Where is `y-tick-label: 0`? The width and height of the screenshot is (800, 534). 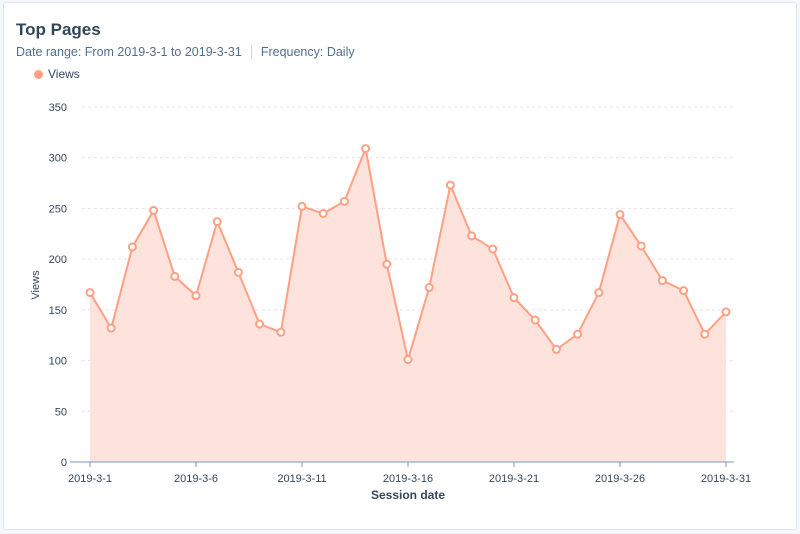 y-tick-label: 0 is located at coordinates (64, 463).